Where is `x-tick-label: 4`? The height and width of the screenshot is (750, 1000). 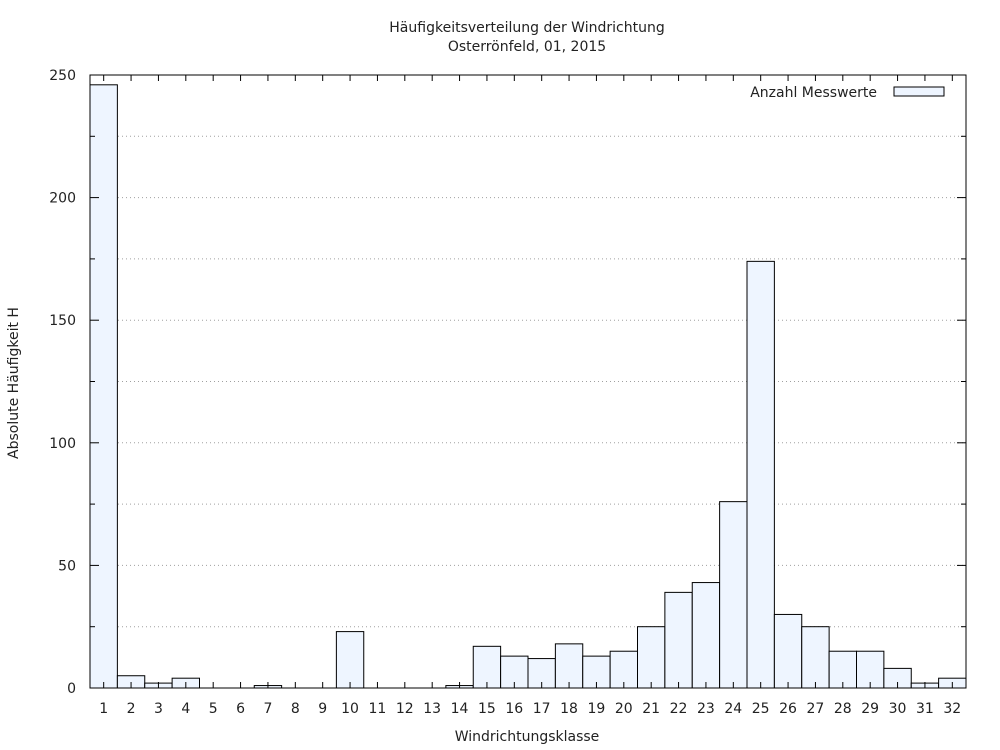 x-tick-label: 4 is located at coordinates (185, 709).